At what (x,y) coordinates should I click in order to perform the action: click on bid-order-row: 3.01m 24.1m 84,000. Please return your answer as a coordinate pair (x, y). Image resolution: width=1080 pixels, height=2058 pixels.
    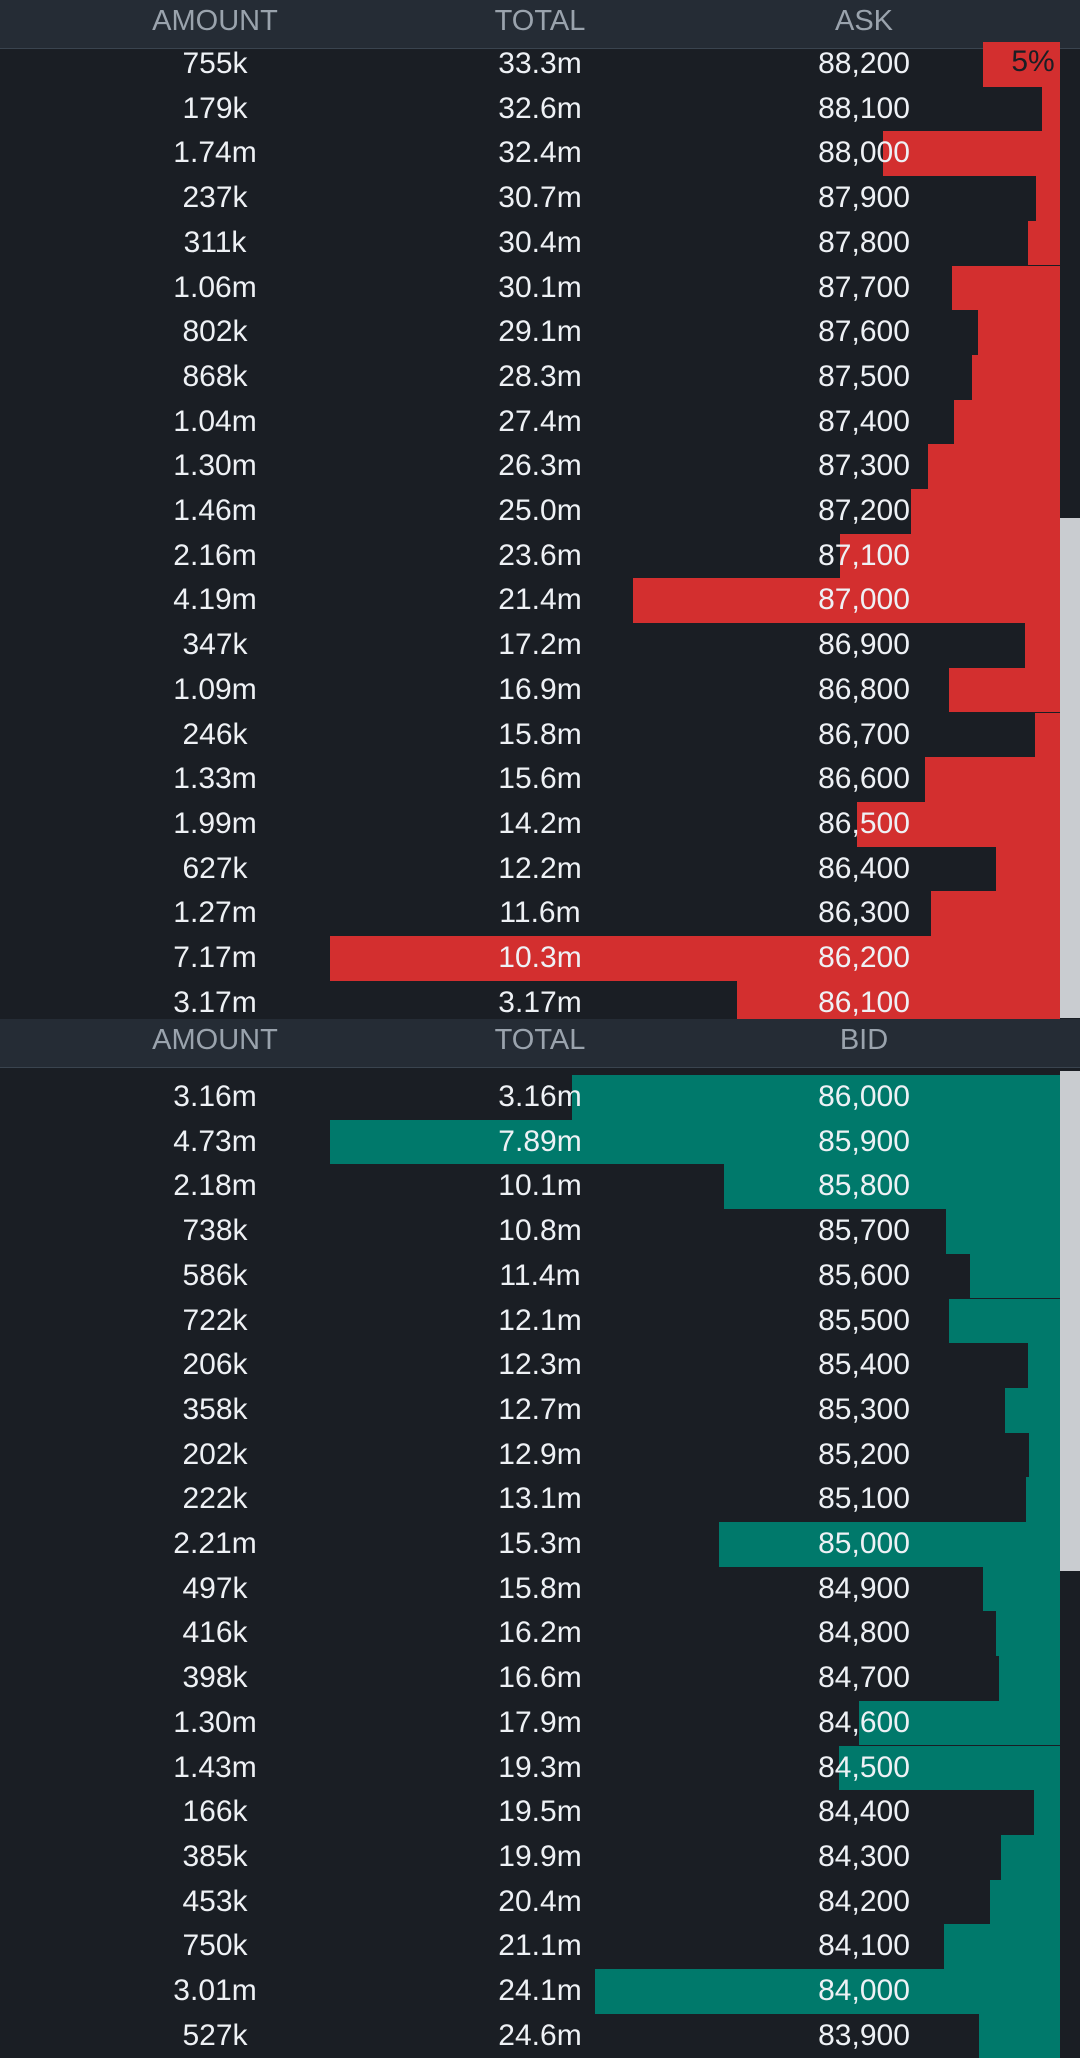
    Looking at the image, I should click on (530, 1991).